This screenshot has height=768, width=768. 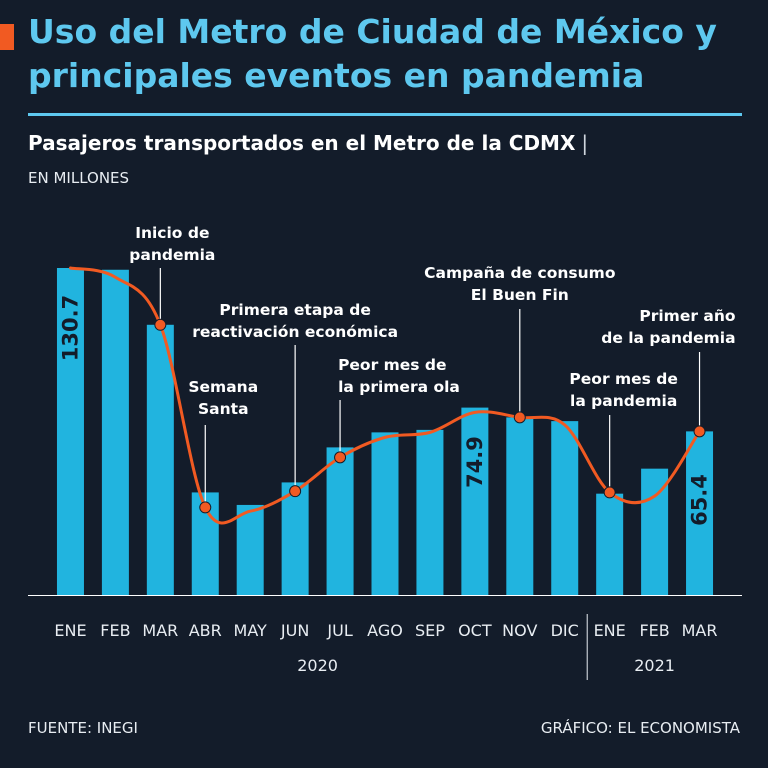 What do you see at coordinates (519, 273) in the screenshot?
I see `annotation-text-4-0: Campaña de consumo` at bounding box center [519, 273].